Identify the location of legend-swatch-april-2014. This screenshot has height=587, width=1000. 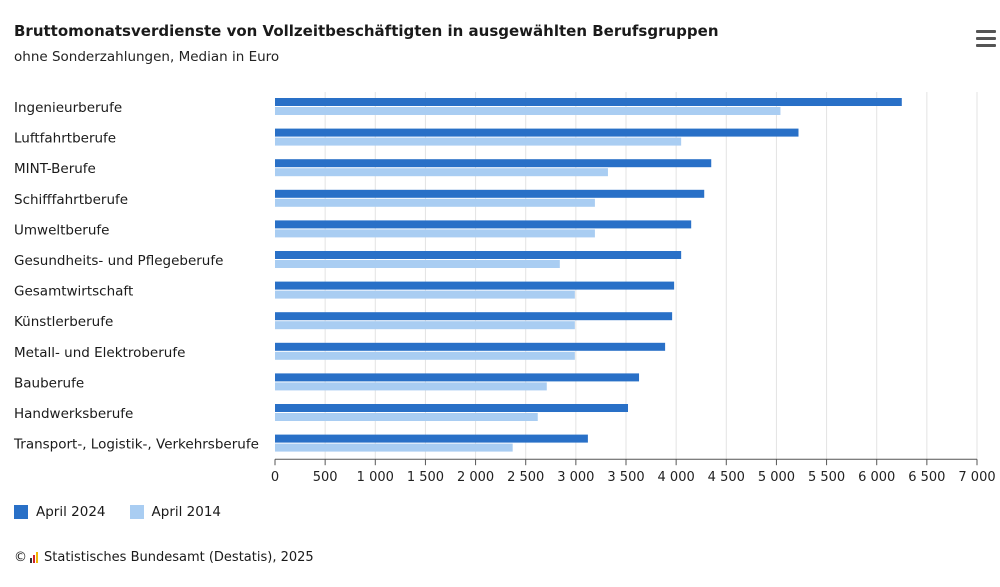
(136, 512).